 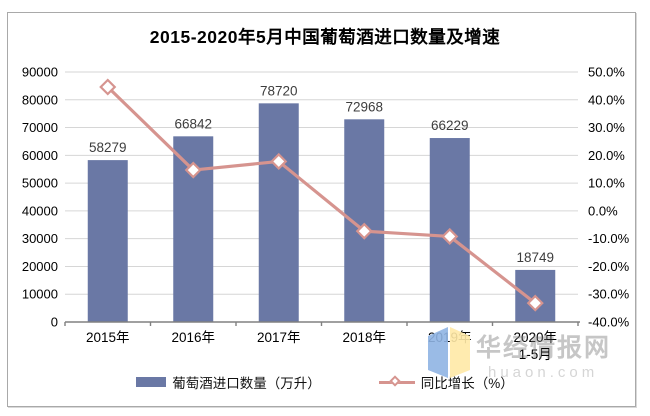 I want to click on right-axis-tick-label: -40.0%, so click(x=609, y=322).